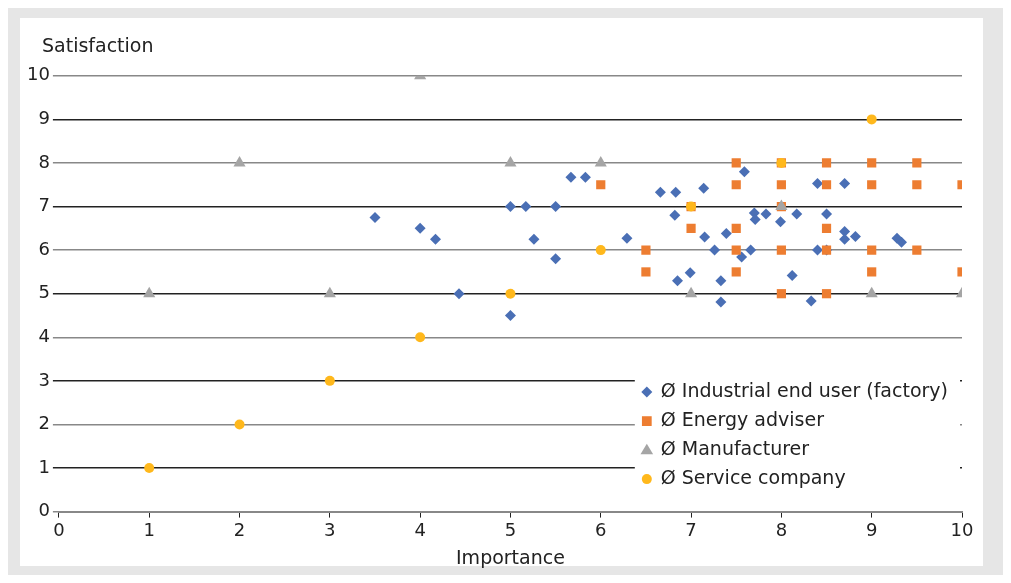  Describe the element at coordinates (742, 419) in the screenshot. I see `legend-label: Ø Energy adviser` at that location.